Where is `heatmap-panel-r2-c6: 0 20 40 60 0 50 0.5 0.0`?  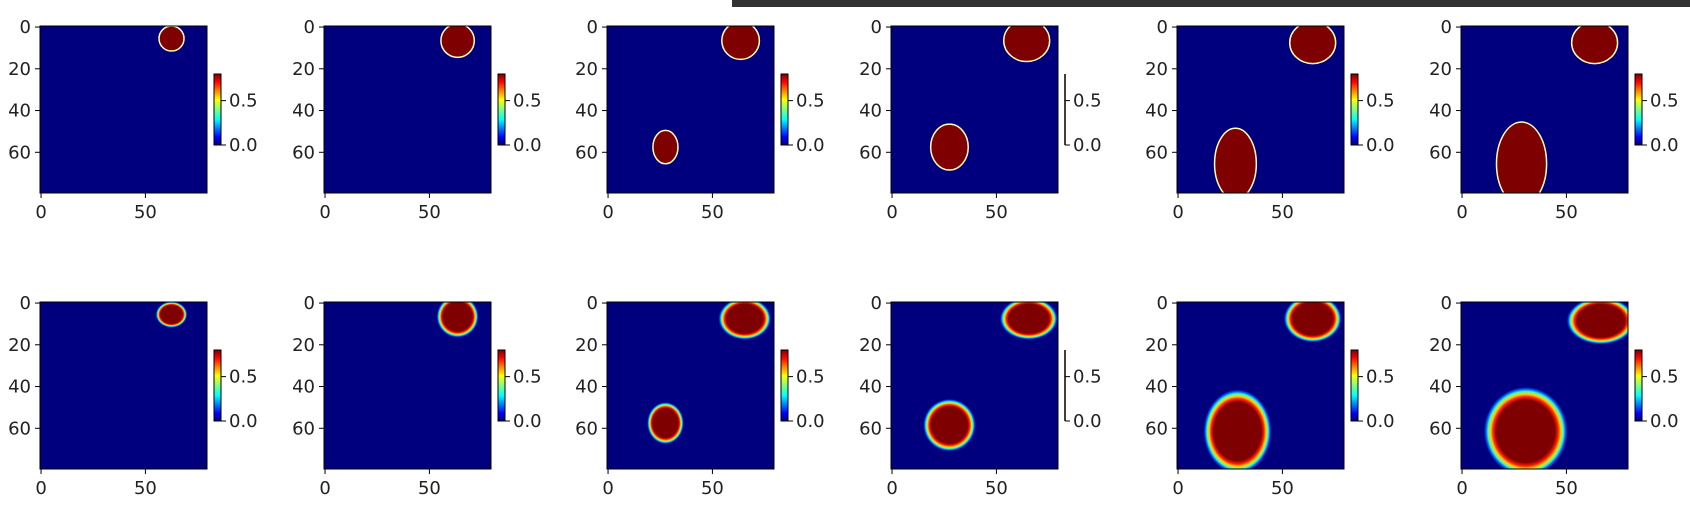 heatmap-panel-r2-c6: 0 20 40 60 0 50 0.5 0.0 is located at coordinates (1554, 396).